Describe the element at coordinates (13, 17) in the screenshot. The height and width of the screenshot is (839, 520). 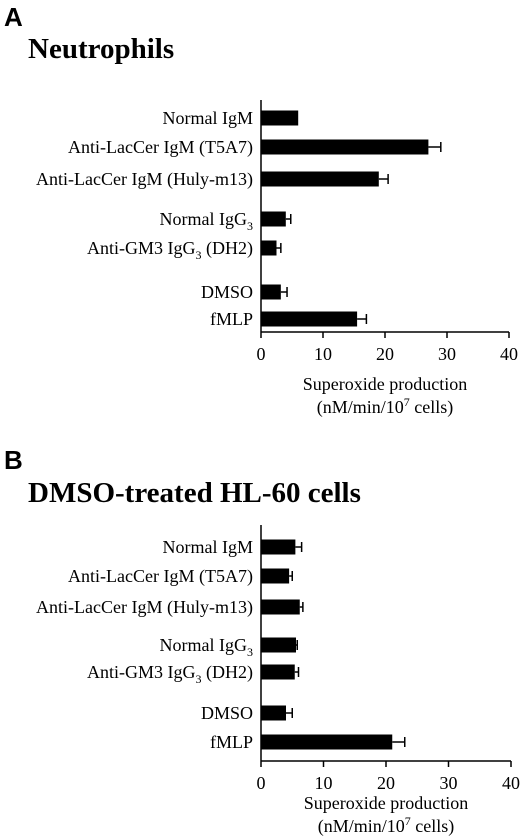
I see `panel-label: A` at that location.